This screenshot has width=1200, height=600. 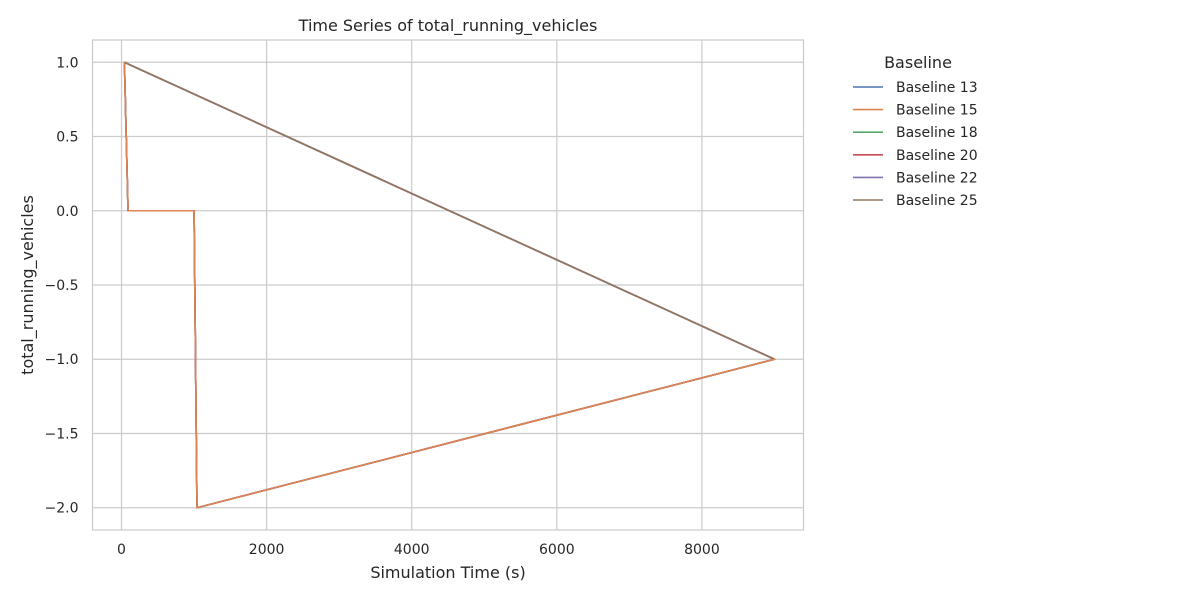 What do you see at coordinates (121, 550) in the screenshot?
I see `x-tick-label: 0` at bounding box center [121, 550].